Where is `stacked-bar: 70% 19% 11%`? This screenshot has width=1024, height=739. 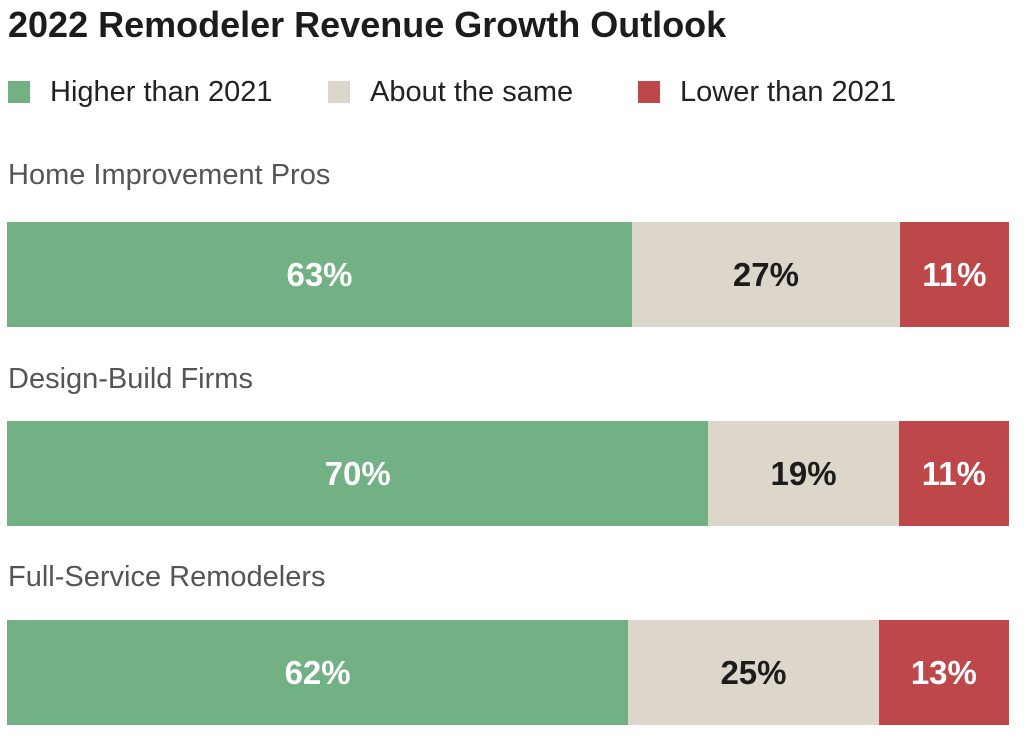 stacked-bar: 70% 19% 11% is located at coordinates (508, 473).